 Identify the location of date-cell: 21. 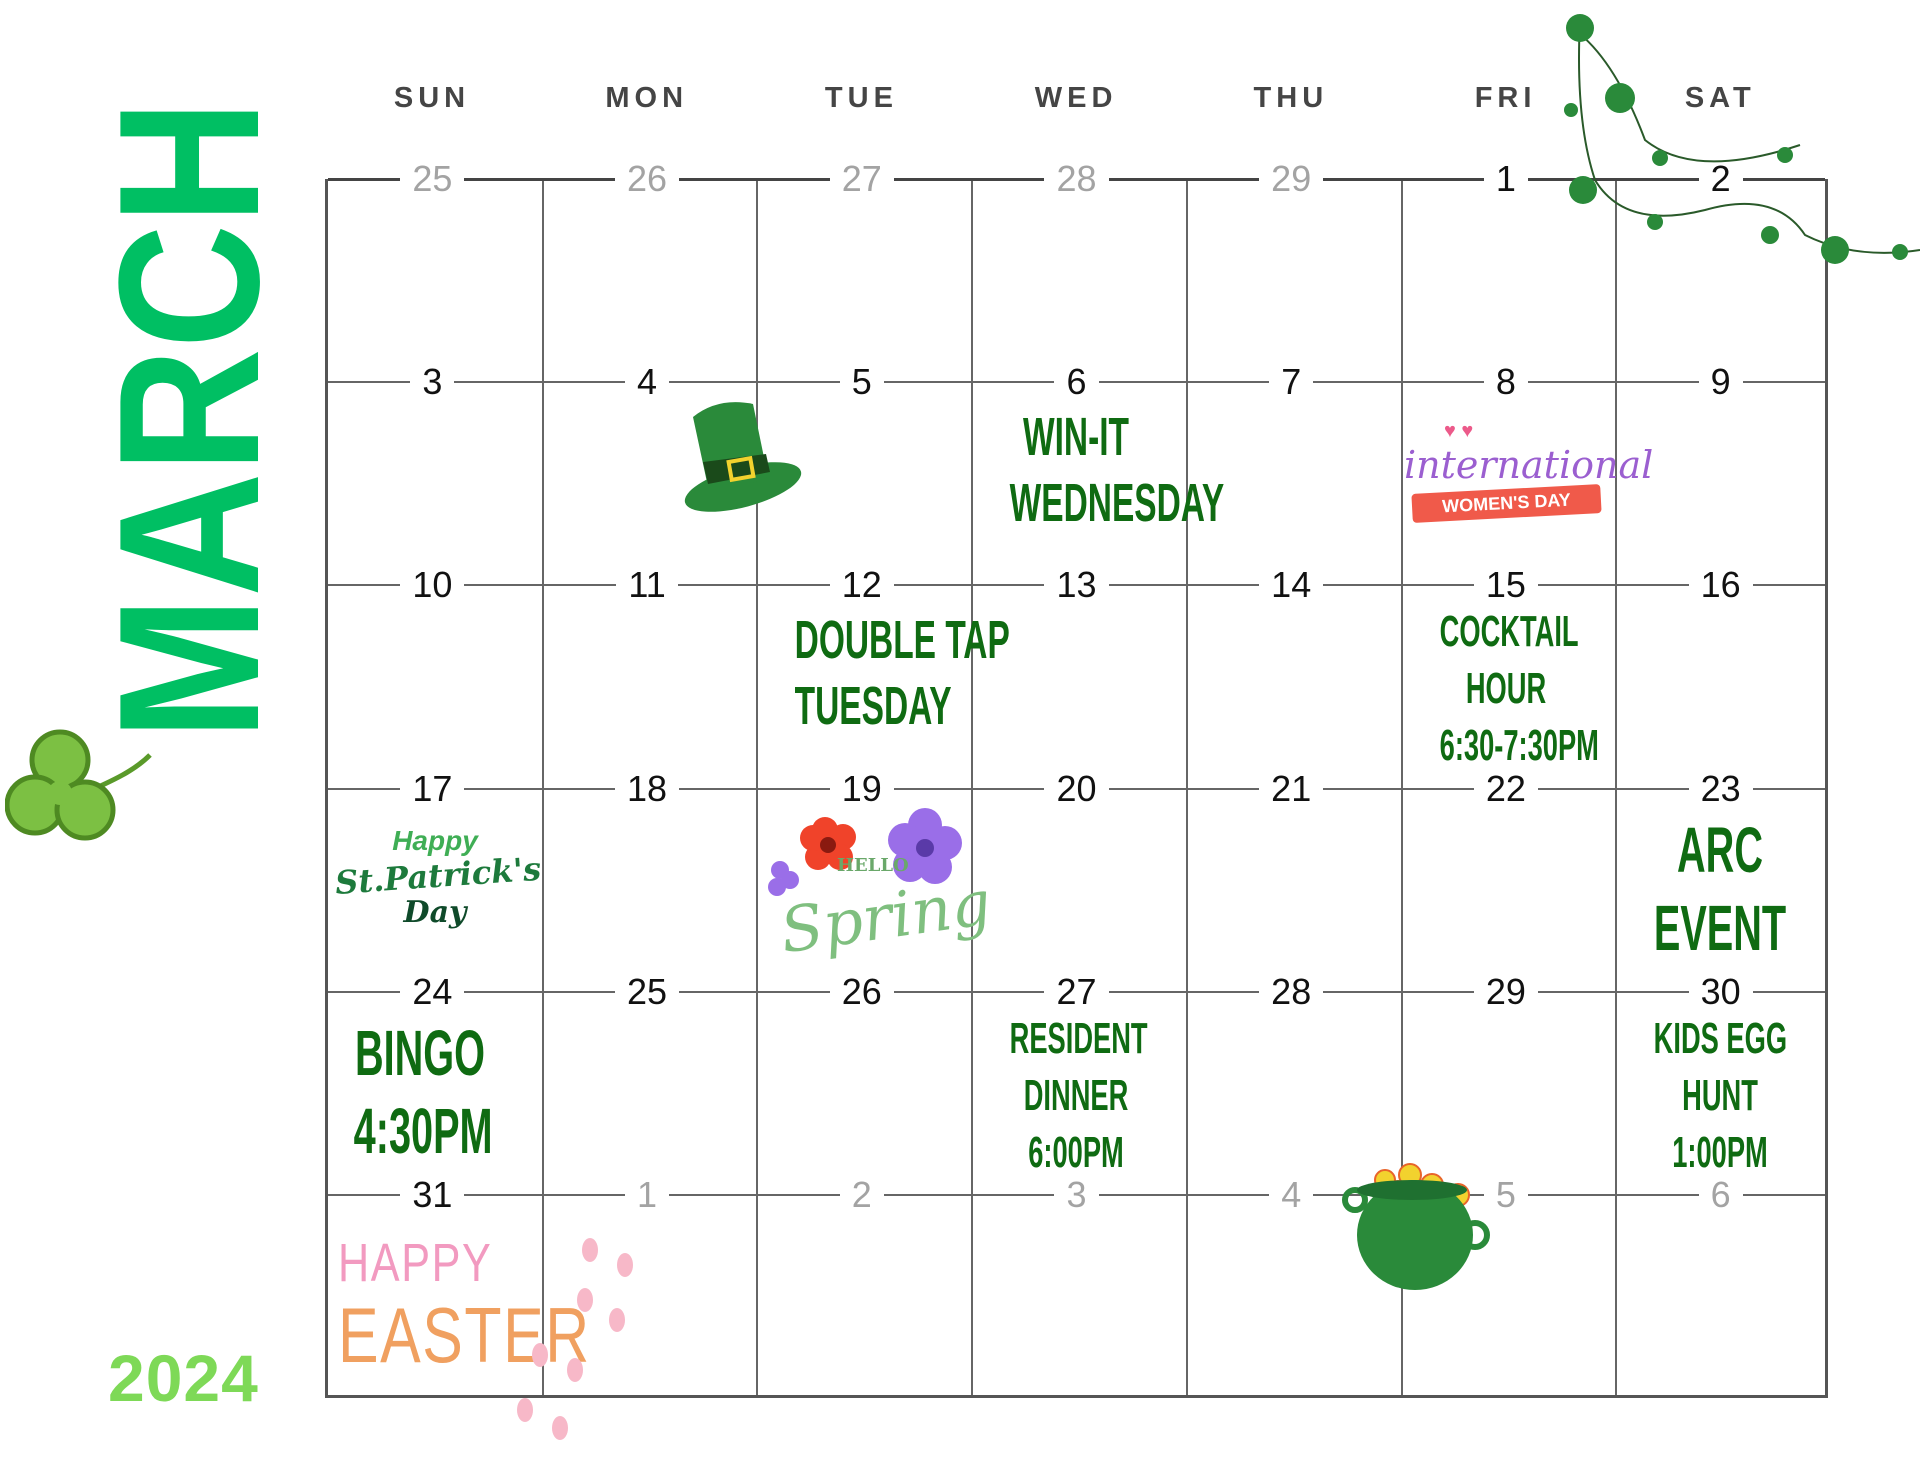
(1291, 788).